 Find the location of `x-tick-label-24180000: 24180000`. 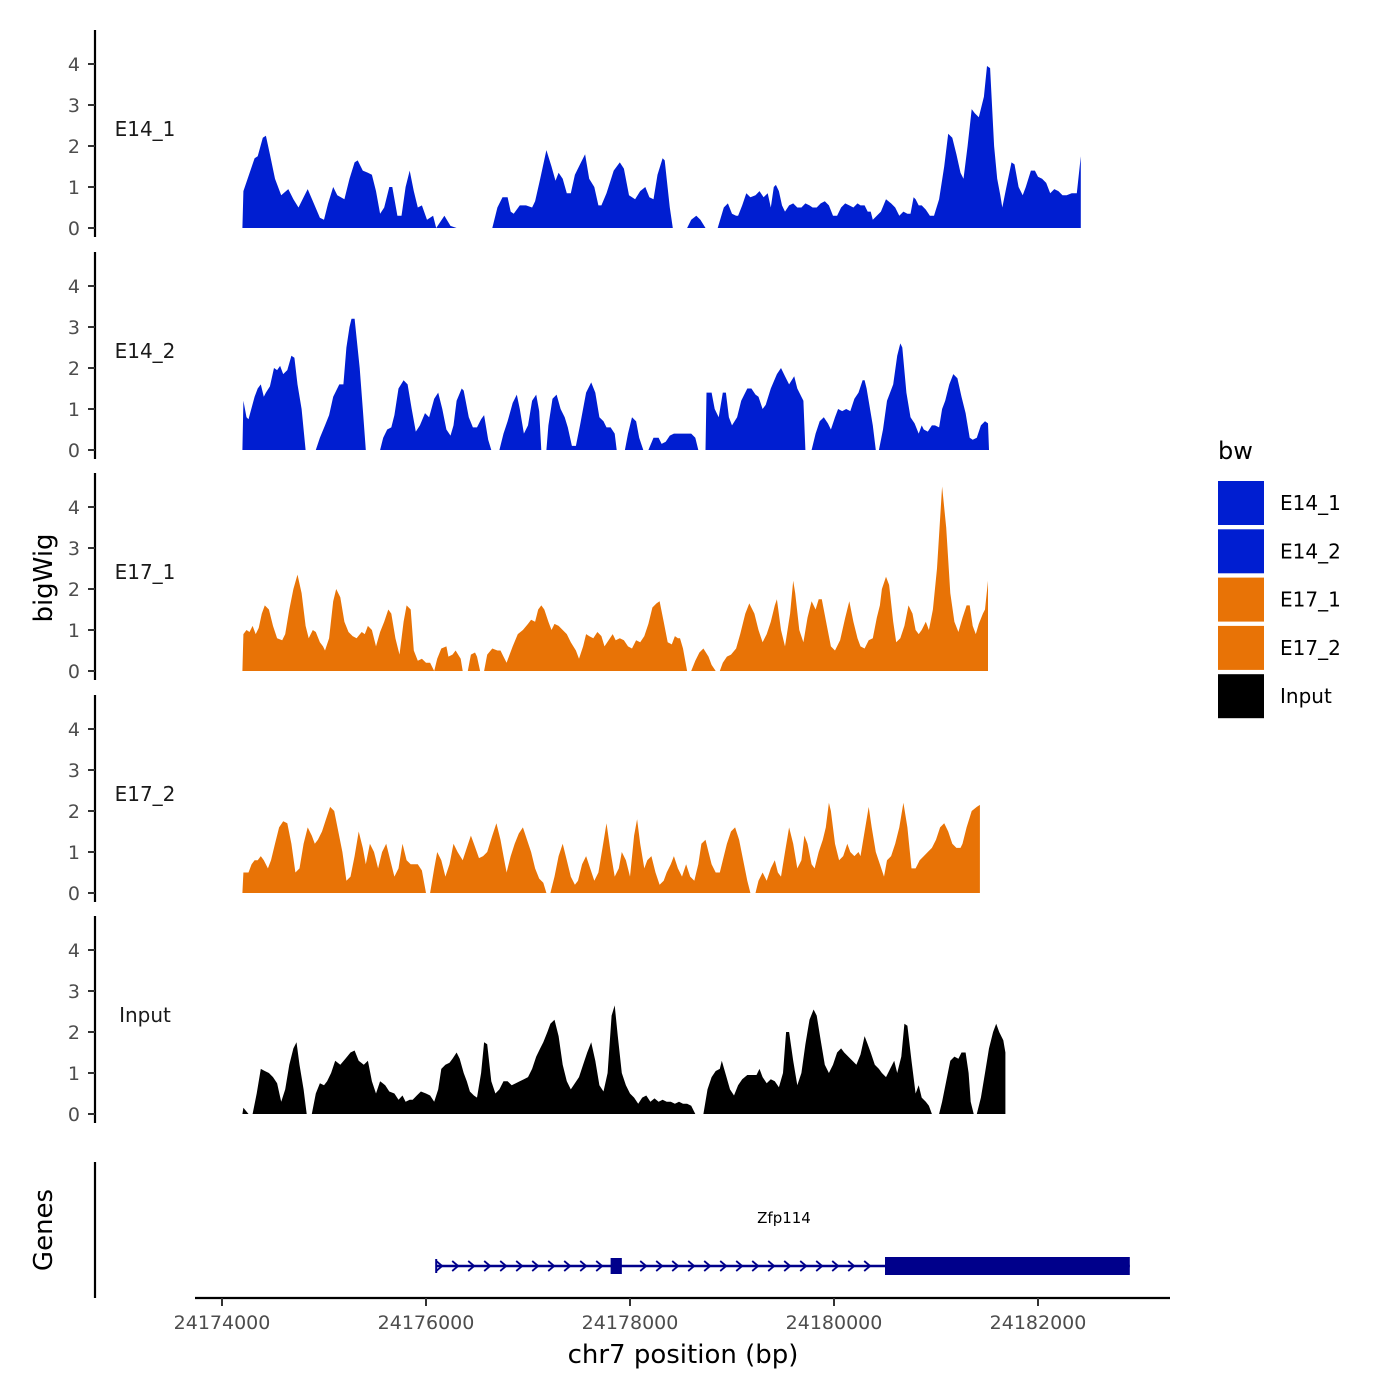

x-tick-label-24180000: 24180000 is located at coordinates (834, 1323).